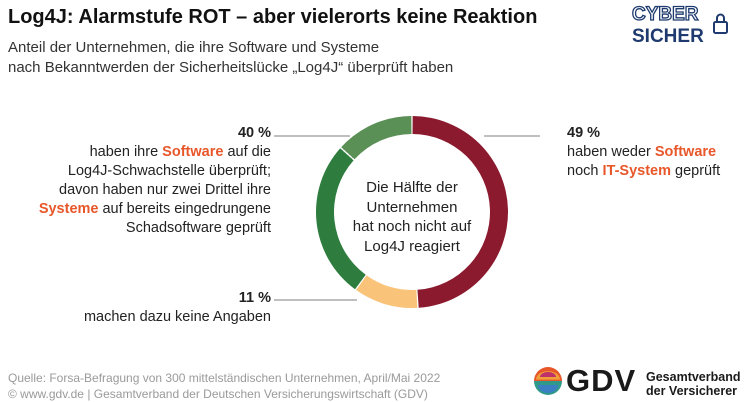 Image resolution: width=750 pixels, height=402 pixels. Describe the element at coordinates (177, 317) in the screenshot. I see `label-11-line-2: machen dazu keine Angaben` at that location.